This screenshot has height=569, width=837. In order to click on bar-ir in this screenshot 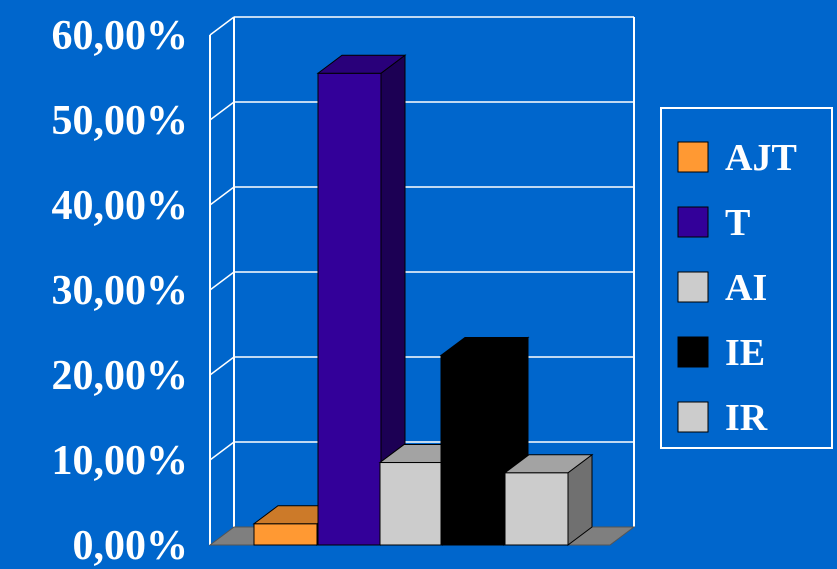, I will do `click(548, 499)`.